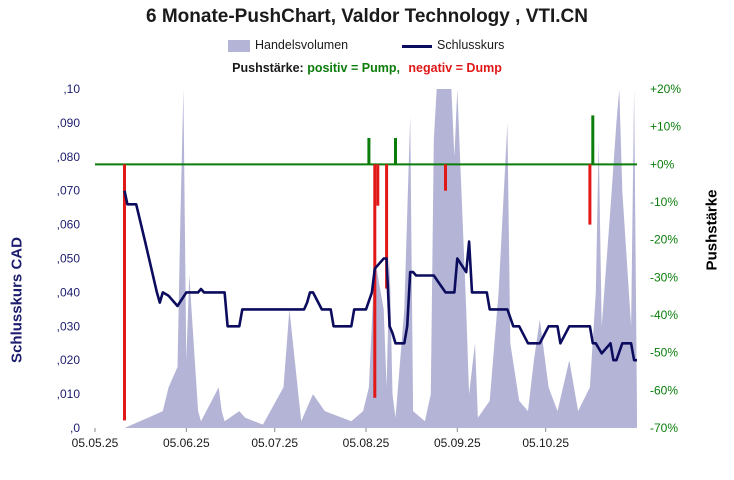 Image resolution: width=734 pixels, height=480 pixels. What do you see at coordinates (664, 277) in the screenshot?
I see `y-right-tick-label: -30%` at bounding box center [664, 277].